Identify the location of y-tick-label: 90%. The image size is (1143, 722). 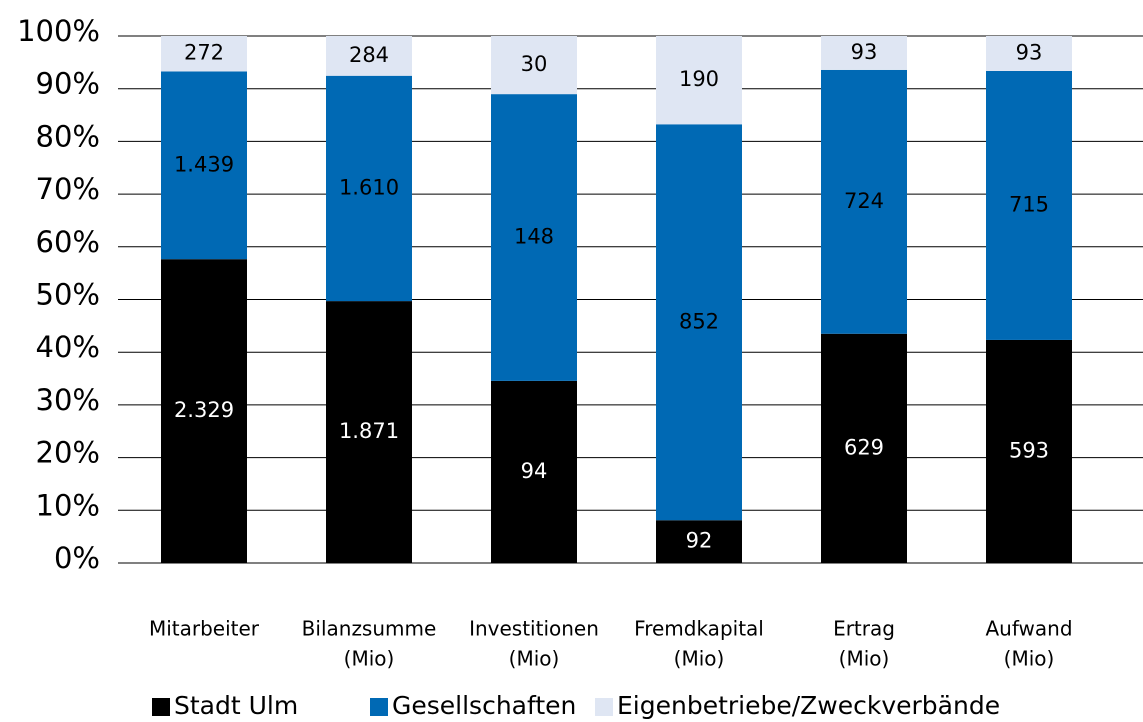
(68, 84).